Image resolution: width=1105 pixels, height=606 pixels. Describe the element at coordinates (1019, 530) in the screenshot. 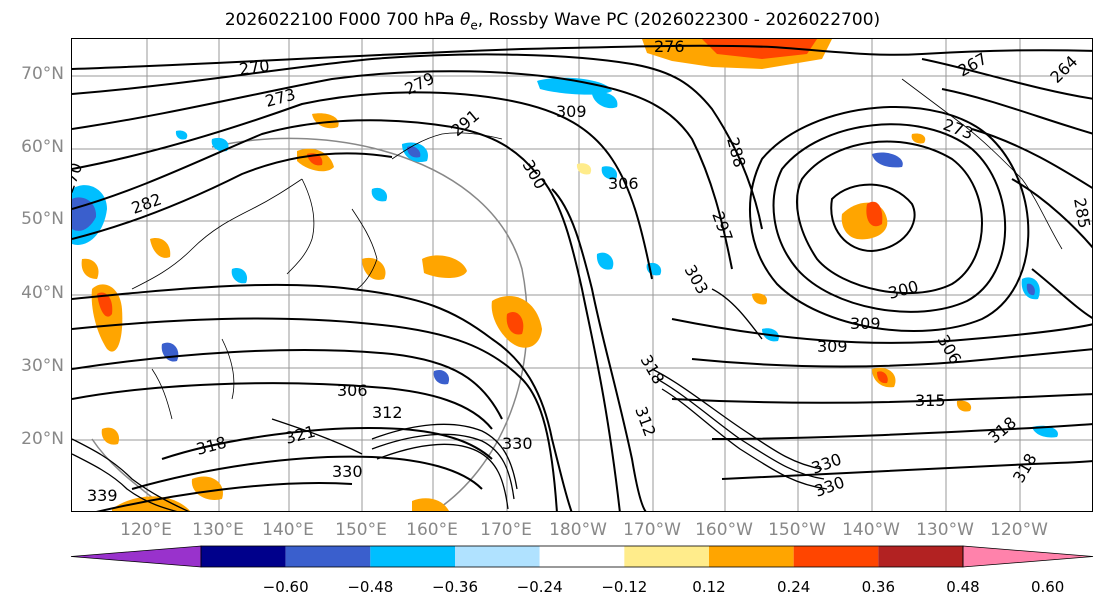

I see `lon-label-120w: 120°W` at that location.